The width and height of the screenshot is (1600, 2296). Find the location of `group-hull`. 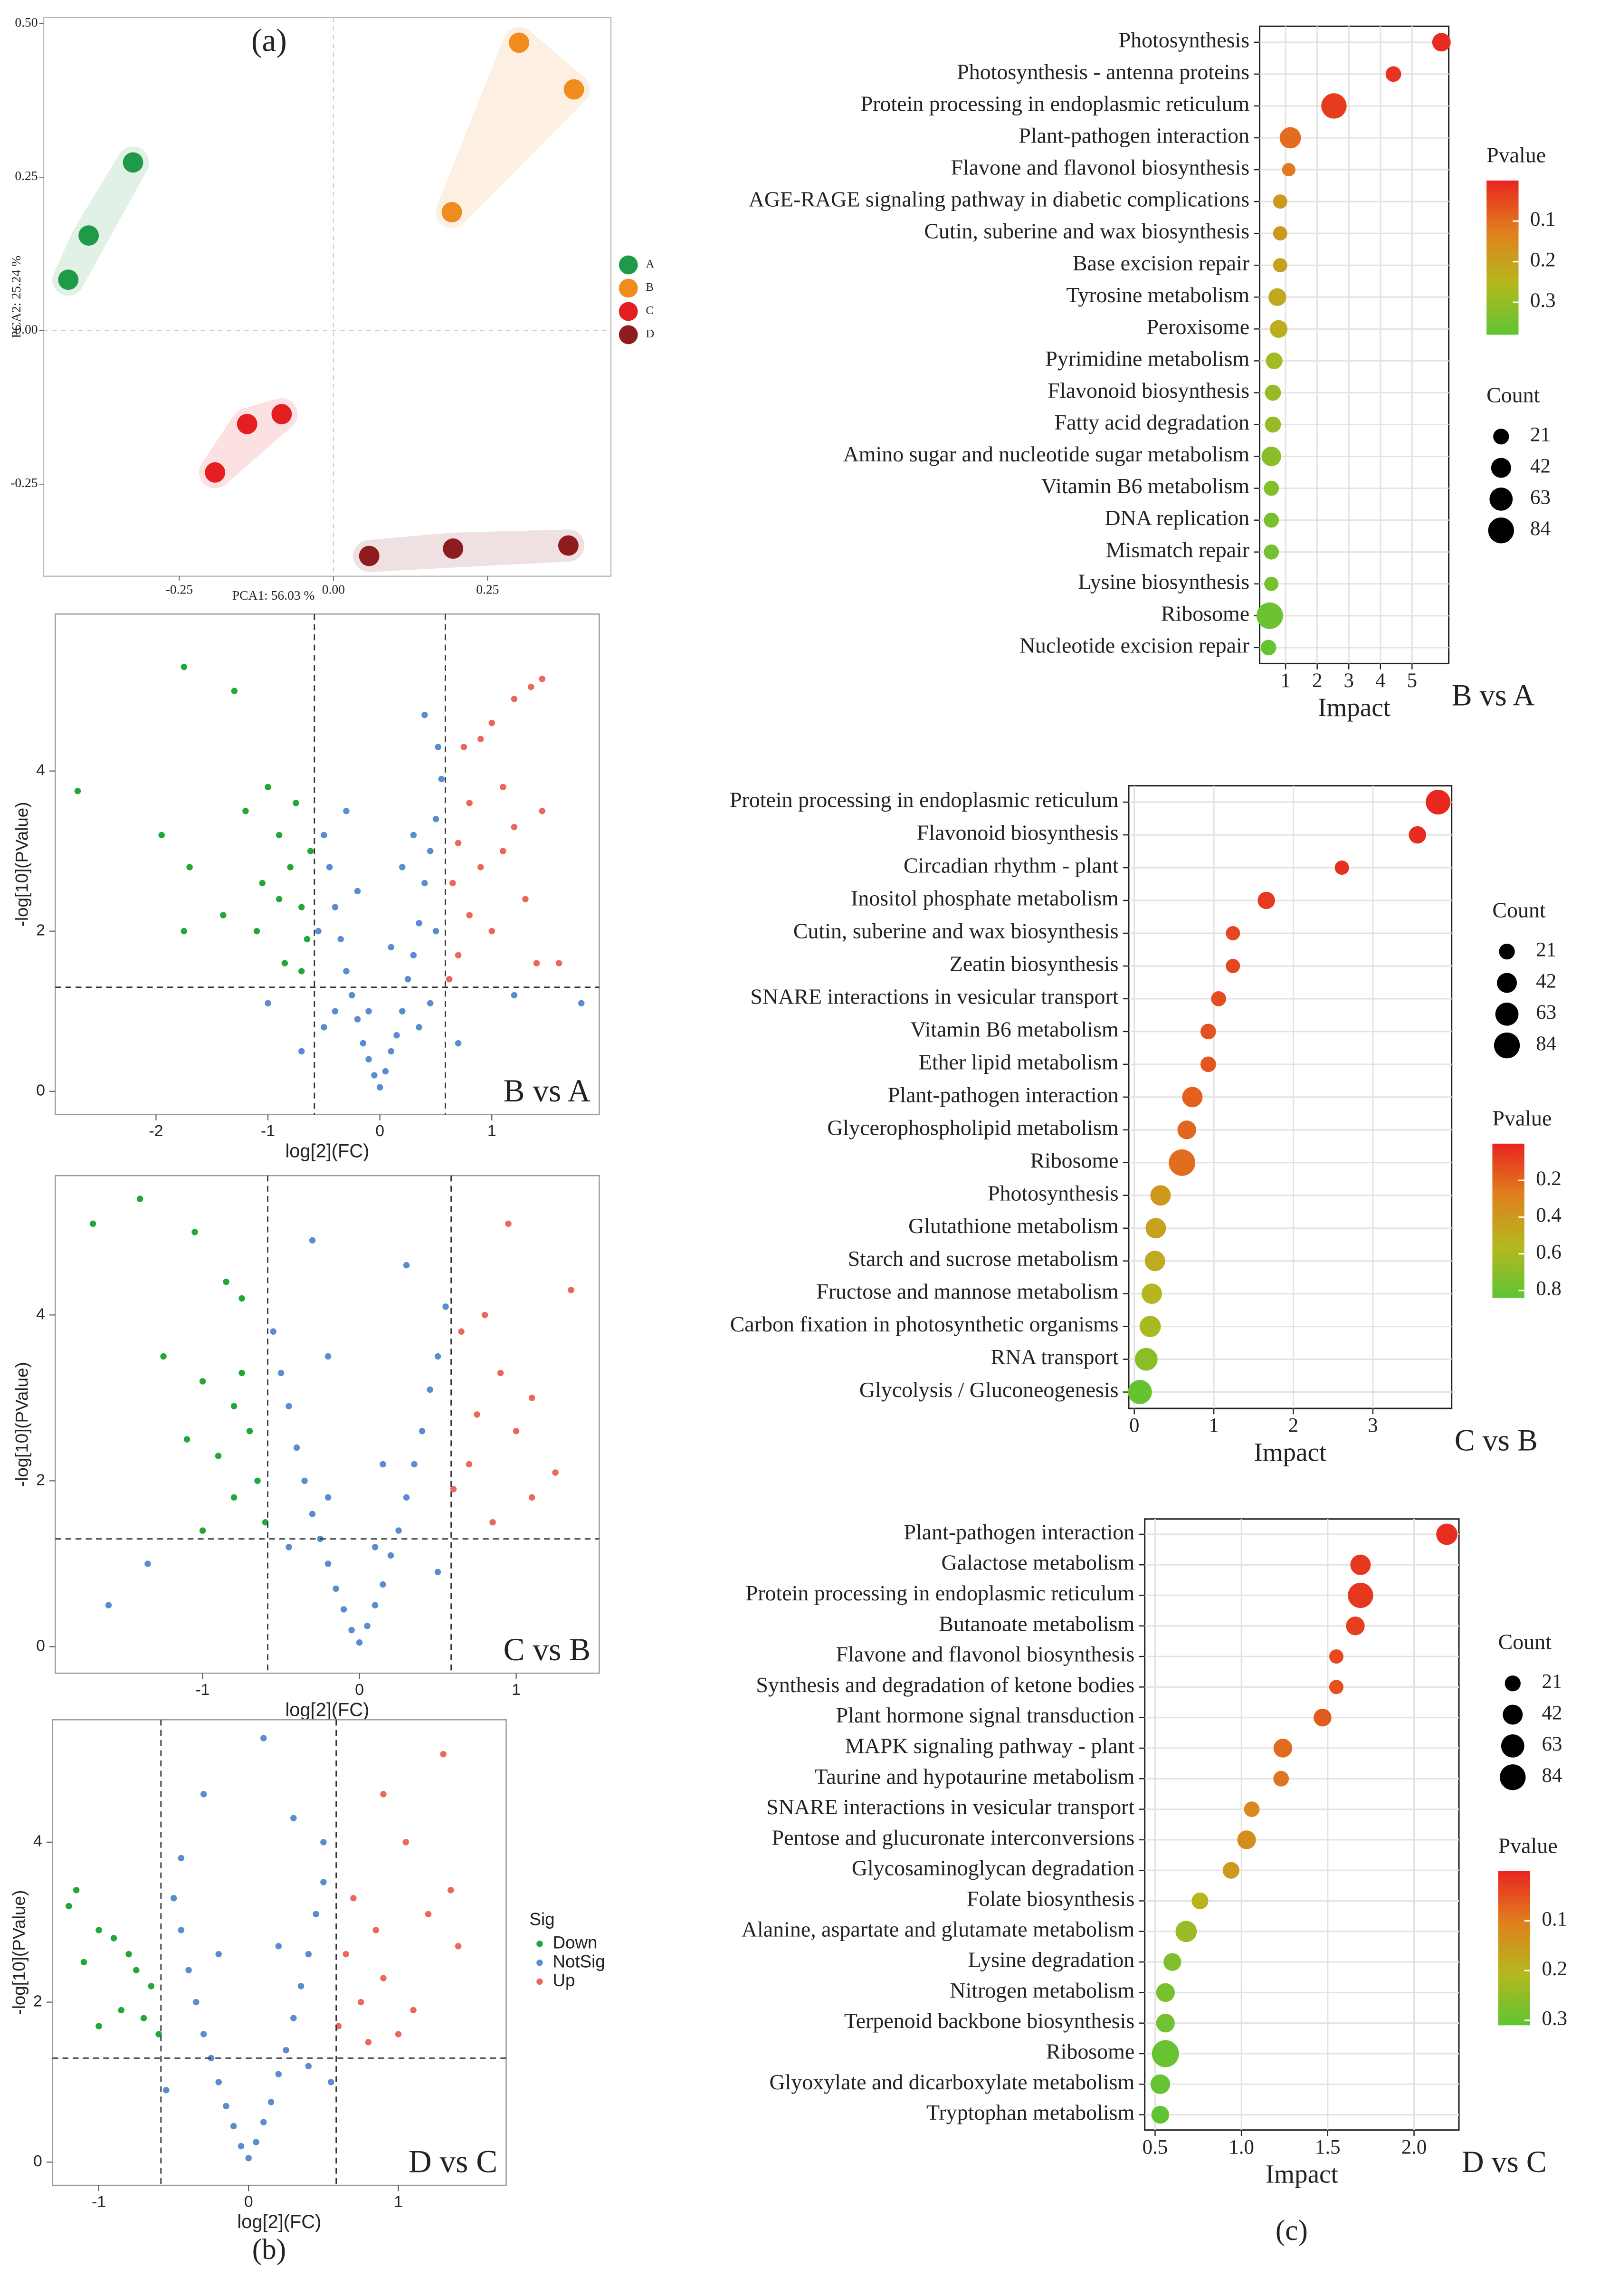

group-hull is located at coordinates (248, 443).